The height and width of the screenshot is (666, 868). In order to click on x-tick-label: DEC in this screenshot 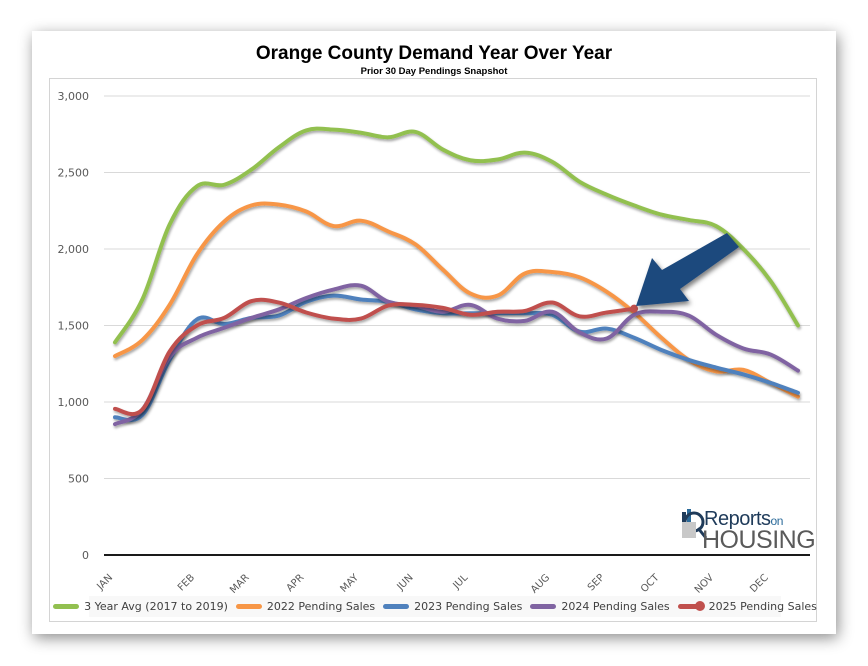, I will do `click(759, 583)`.